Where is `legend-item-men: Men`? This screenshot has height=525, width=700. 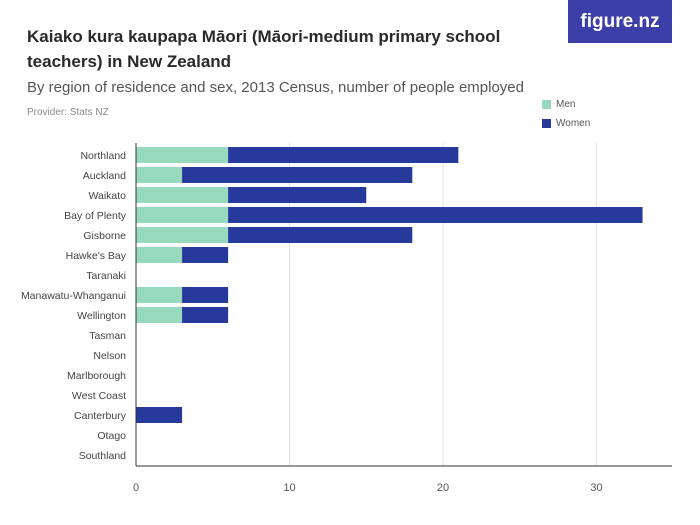 legend-item-men: Men is located at coordinates (566, 104).